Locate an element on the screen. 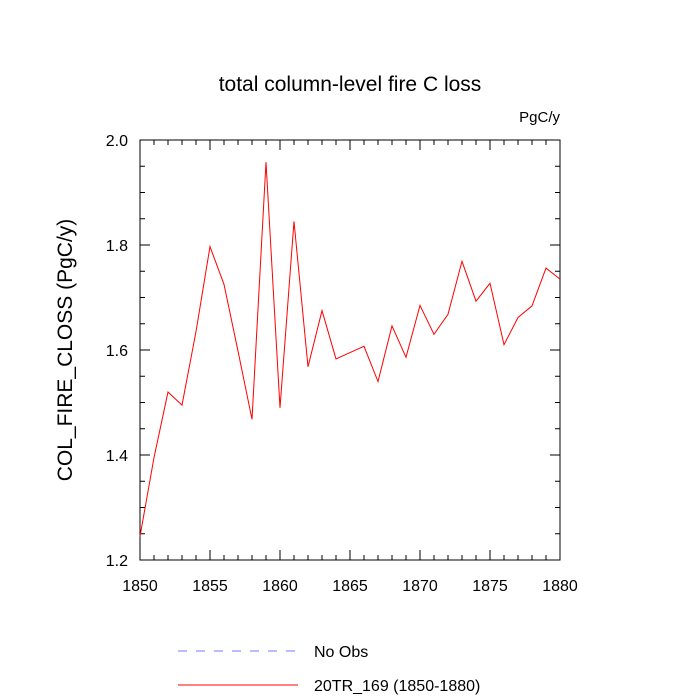 The height and width of the screenshot is (700, 700). x-tick-label: 1855 is located at coordinates (210, 586).